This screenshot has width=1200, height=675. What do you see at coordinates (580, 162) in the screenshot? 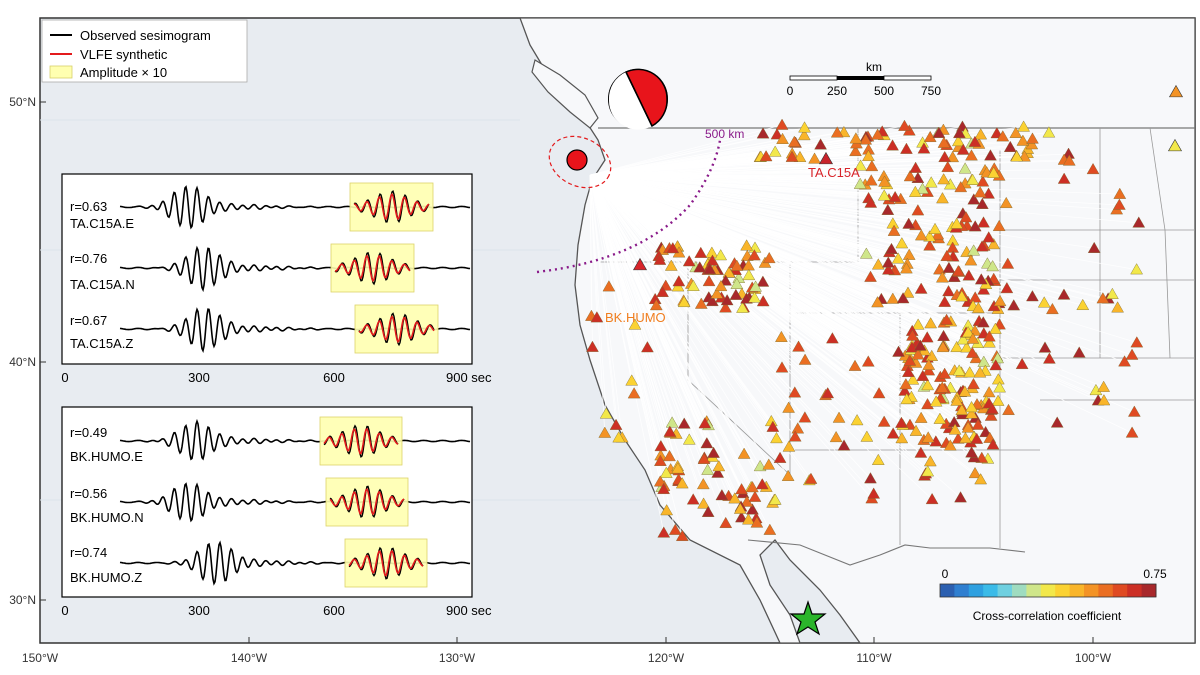
I see `event-uncertainty-ellipse` at bounding box center [580, 162].